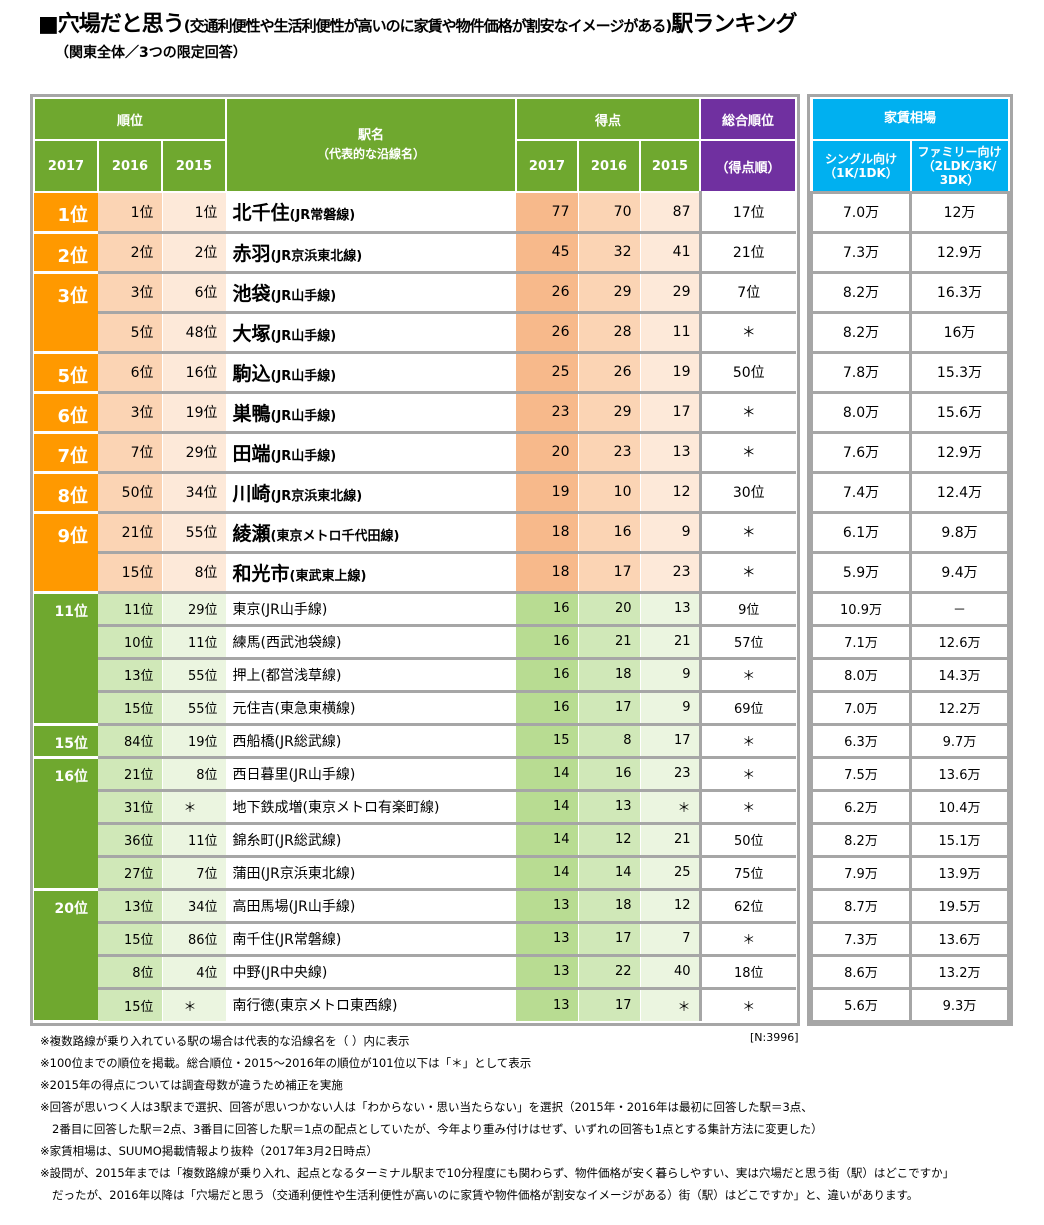 Image resolution: width=1044 pixels, height=1225 pixels. I want to click on score-2017: 26, so click(547, 293).